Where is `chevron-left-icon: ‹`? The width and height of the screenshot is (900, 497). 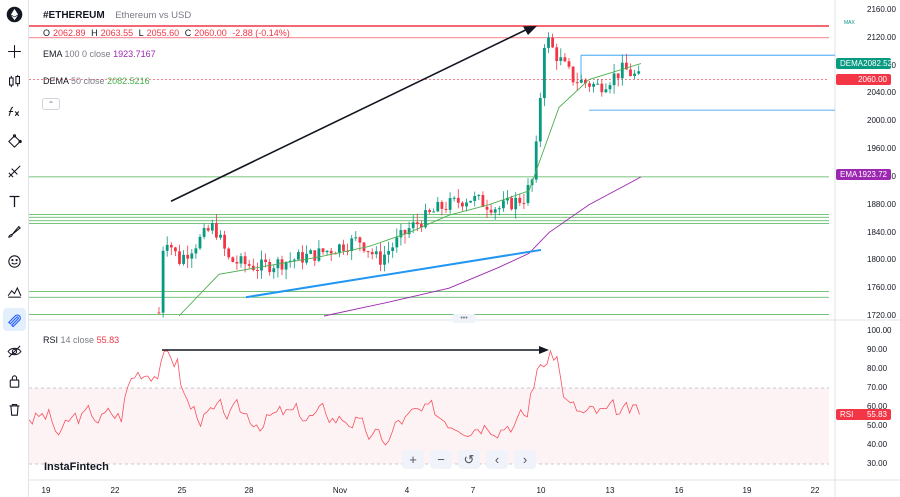
chevron-left-icon: ‹ is located at coordinates (497, 459).